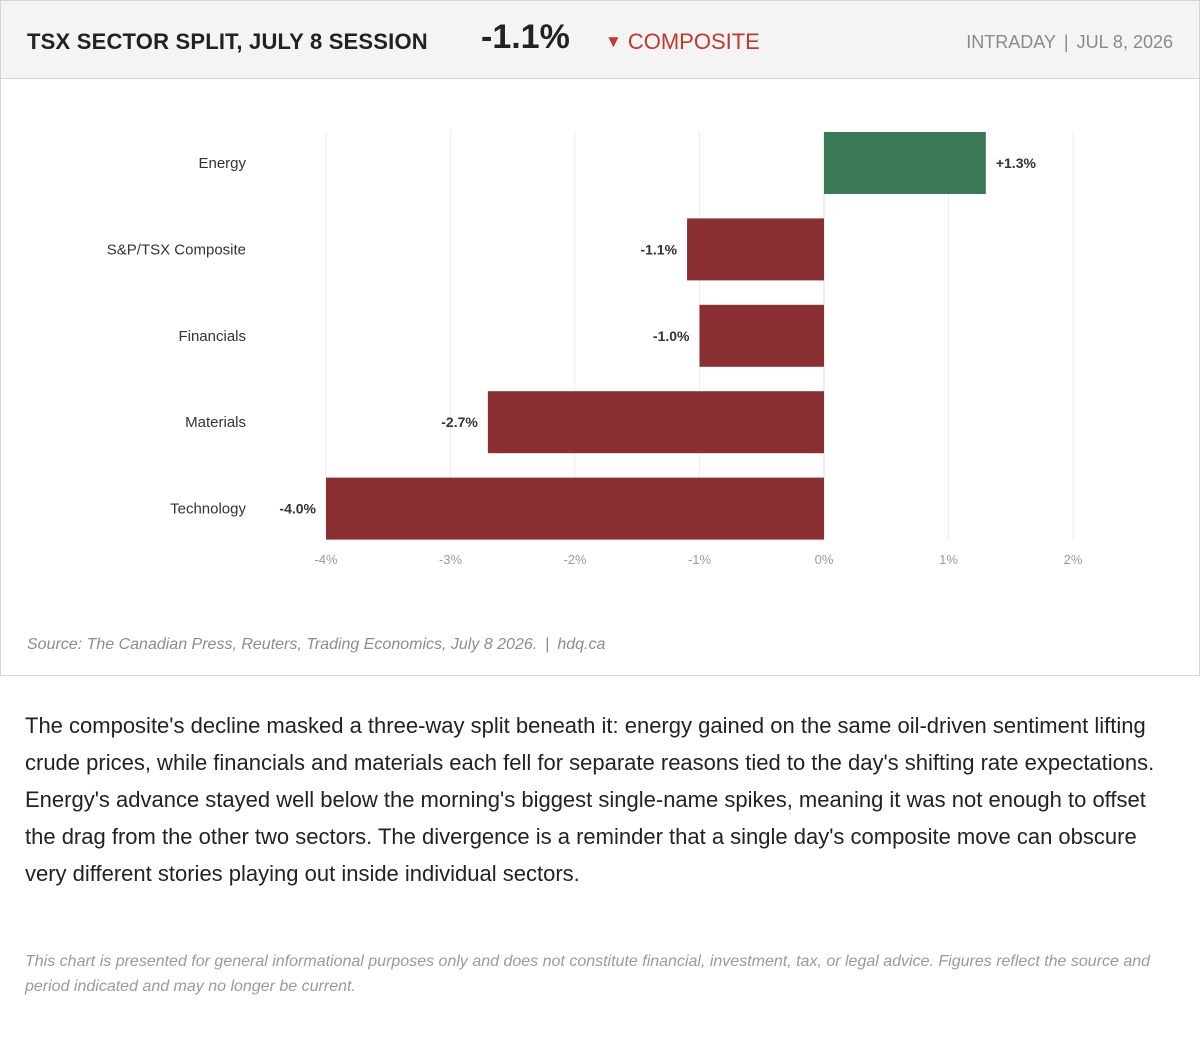 Image resolution: width=1200 pixels, height=1038 pixels. What do you see at coordinates (451, 559) in the screenshot?
I see `x-tick-label: -3%` at bounding box center [451, 559].